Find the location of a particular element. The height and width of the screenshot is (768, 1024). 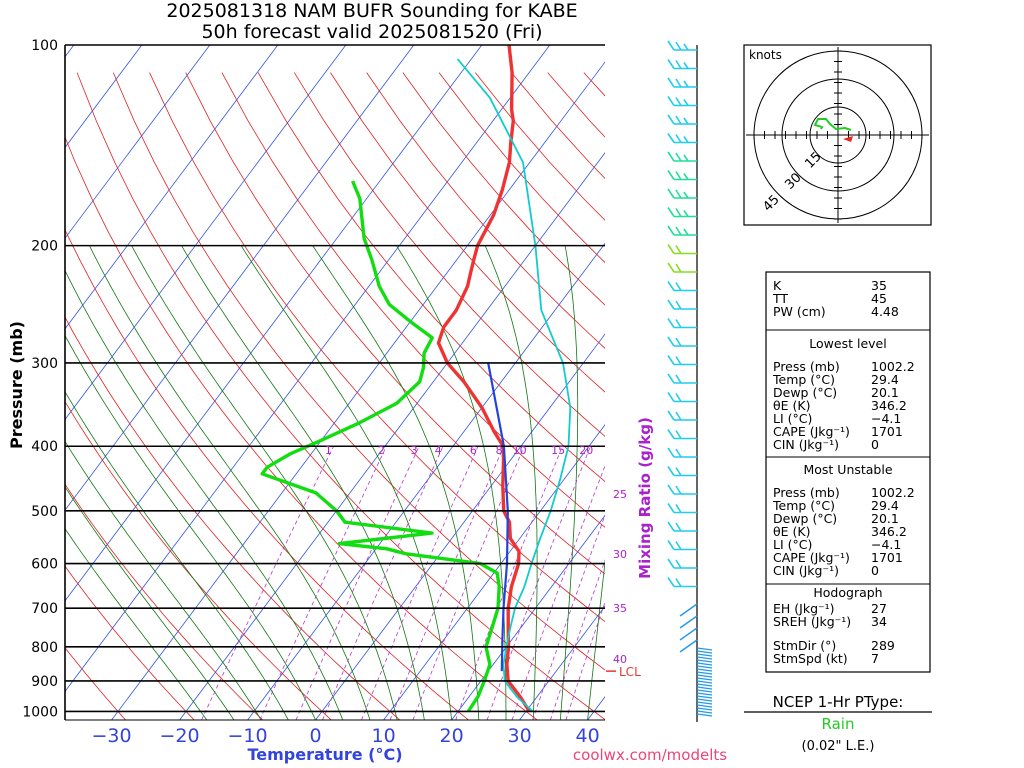

lowest-label: LI (°C) is located at coordinates (792, 418).